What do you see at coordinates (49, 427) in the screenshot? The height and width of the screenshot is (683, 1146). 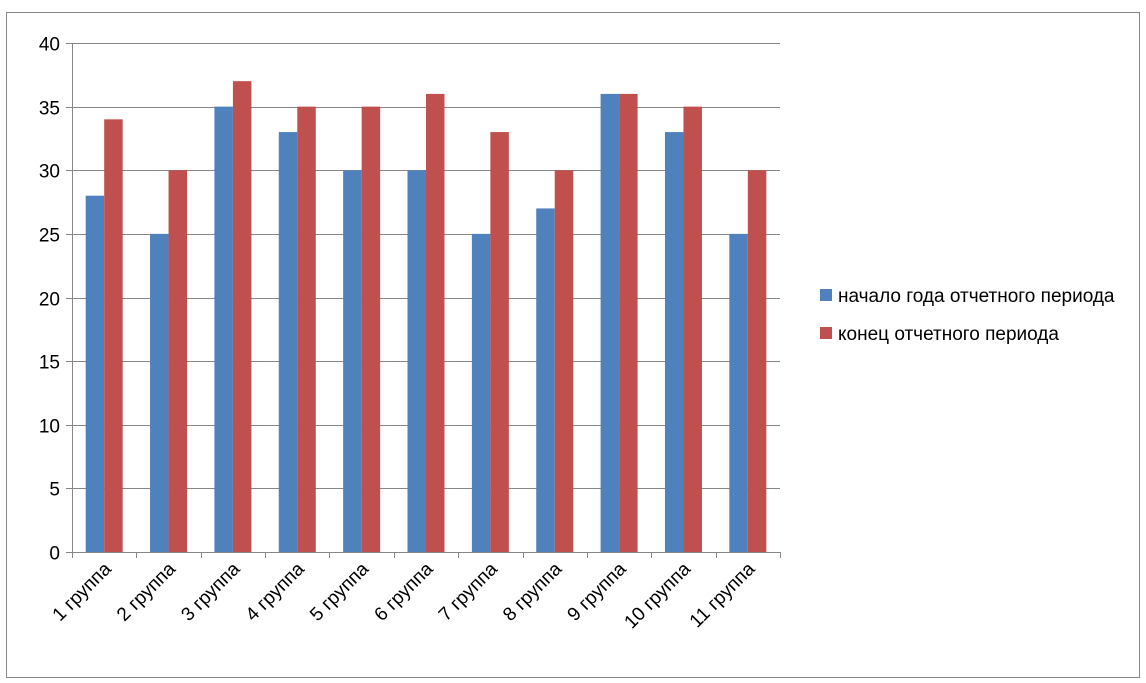 I see `y-tick-label: 10` at bounding box center [49, 427].